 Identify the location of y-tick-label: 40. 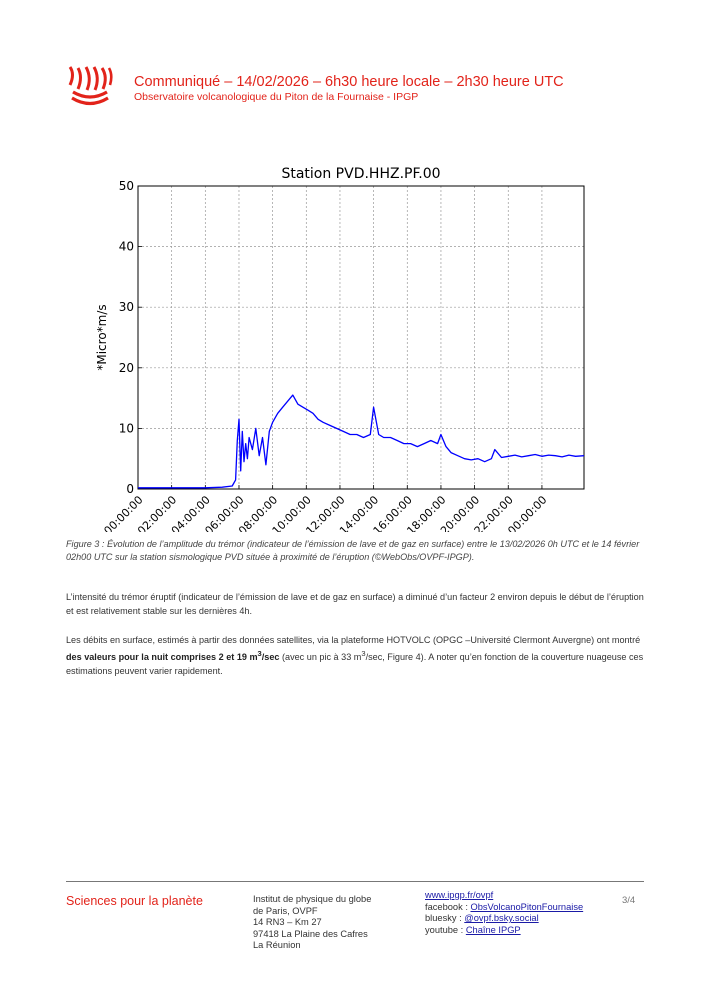
(126, 247).